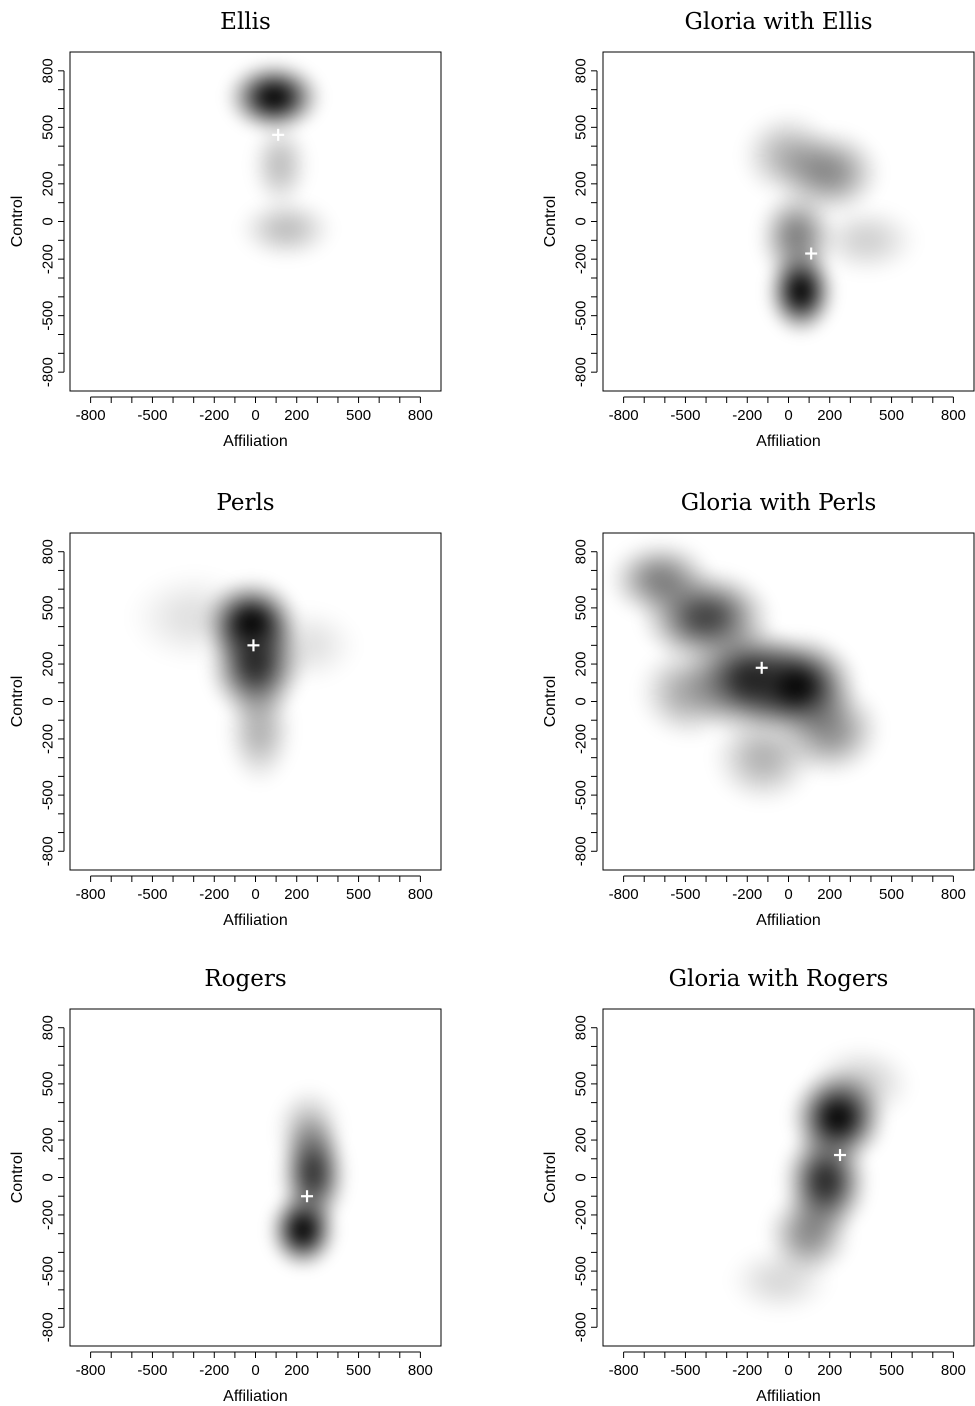  I want to click on panel-title: Gloria with Perls, so click(779, 503).